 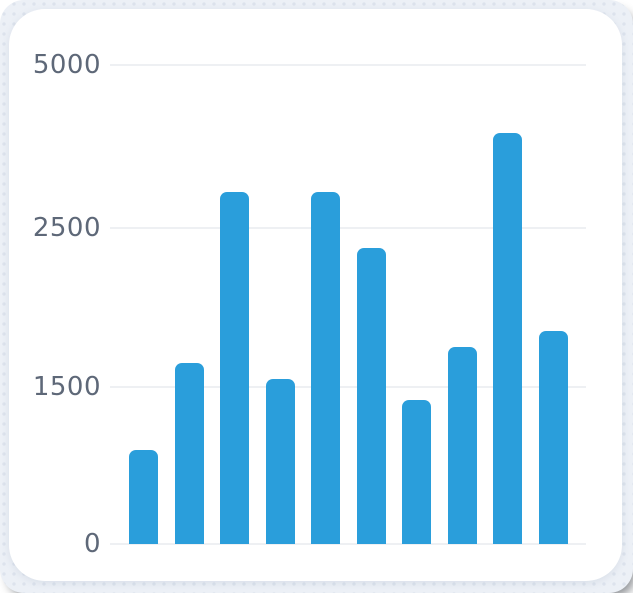 I want to click on y-tick-label: 0, so click(x=92, y=544).